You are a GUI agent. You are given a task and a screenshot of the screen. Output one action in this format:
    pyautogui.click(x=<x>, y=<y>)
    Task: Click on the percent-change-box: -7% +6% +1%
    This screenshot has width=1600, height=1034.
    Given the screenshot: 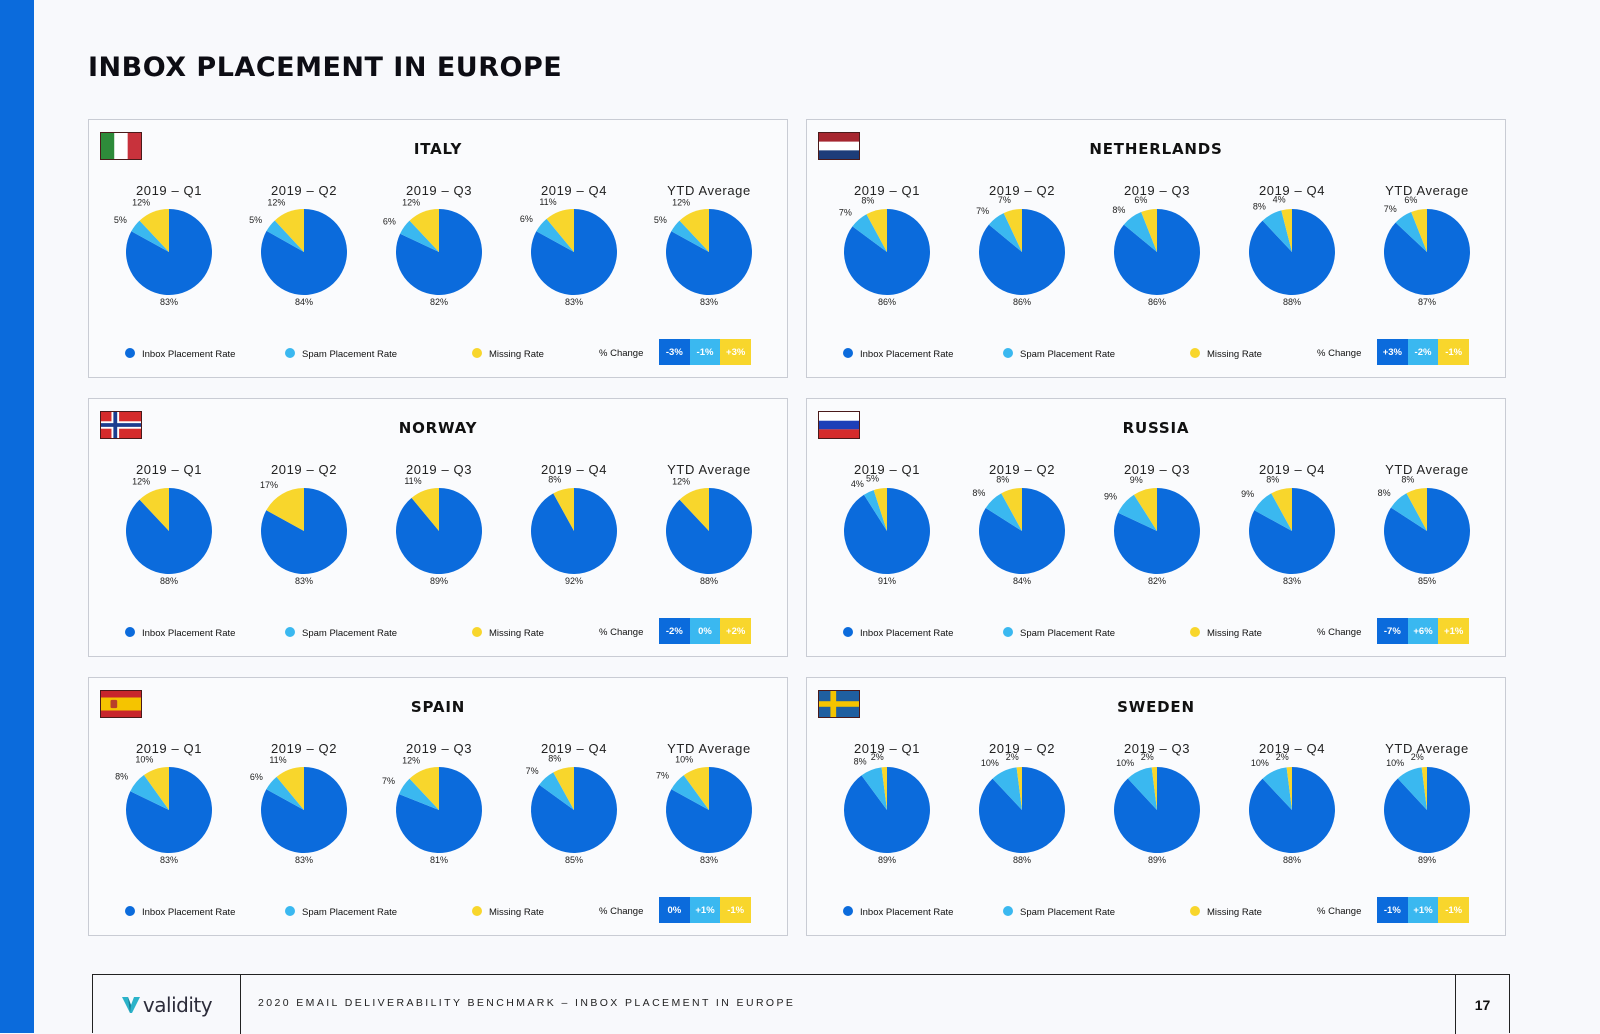 What is the action you would take?
    pyautogui.click(x=1423, y=631)
    